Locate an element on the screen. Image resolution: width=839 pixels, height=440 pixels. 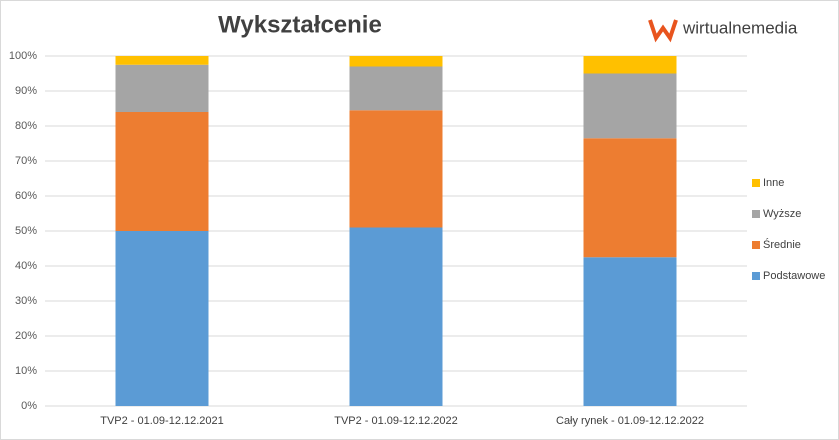
x-tick-label: TVP2 - 01.09-12.12.2021 is located at coordinates (162, 421).